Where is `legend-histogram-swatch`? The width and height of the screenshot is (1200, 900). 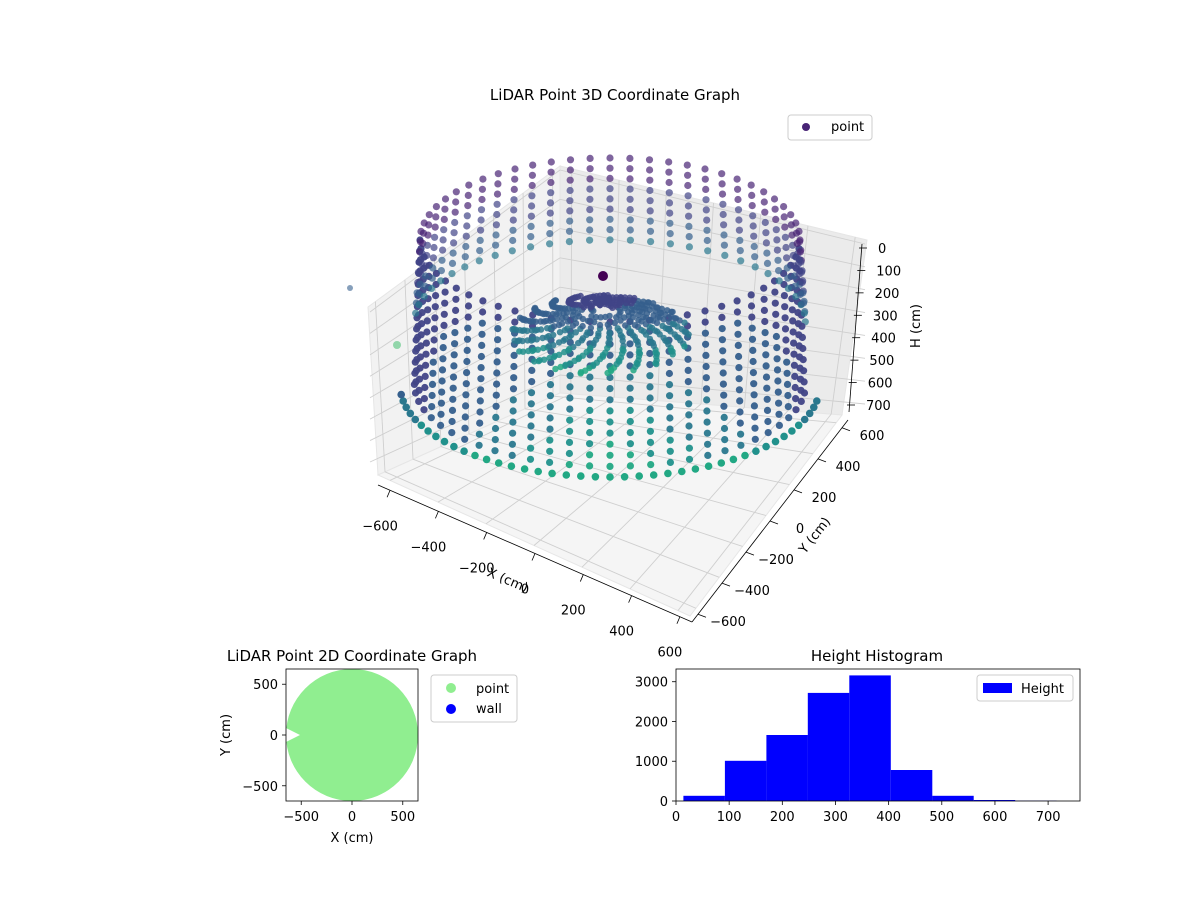
legend-histogram-swatch is located at coordinates (997, 688).